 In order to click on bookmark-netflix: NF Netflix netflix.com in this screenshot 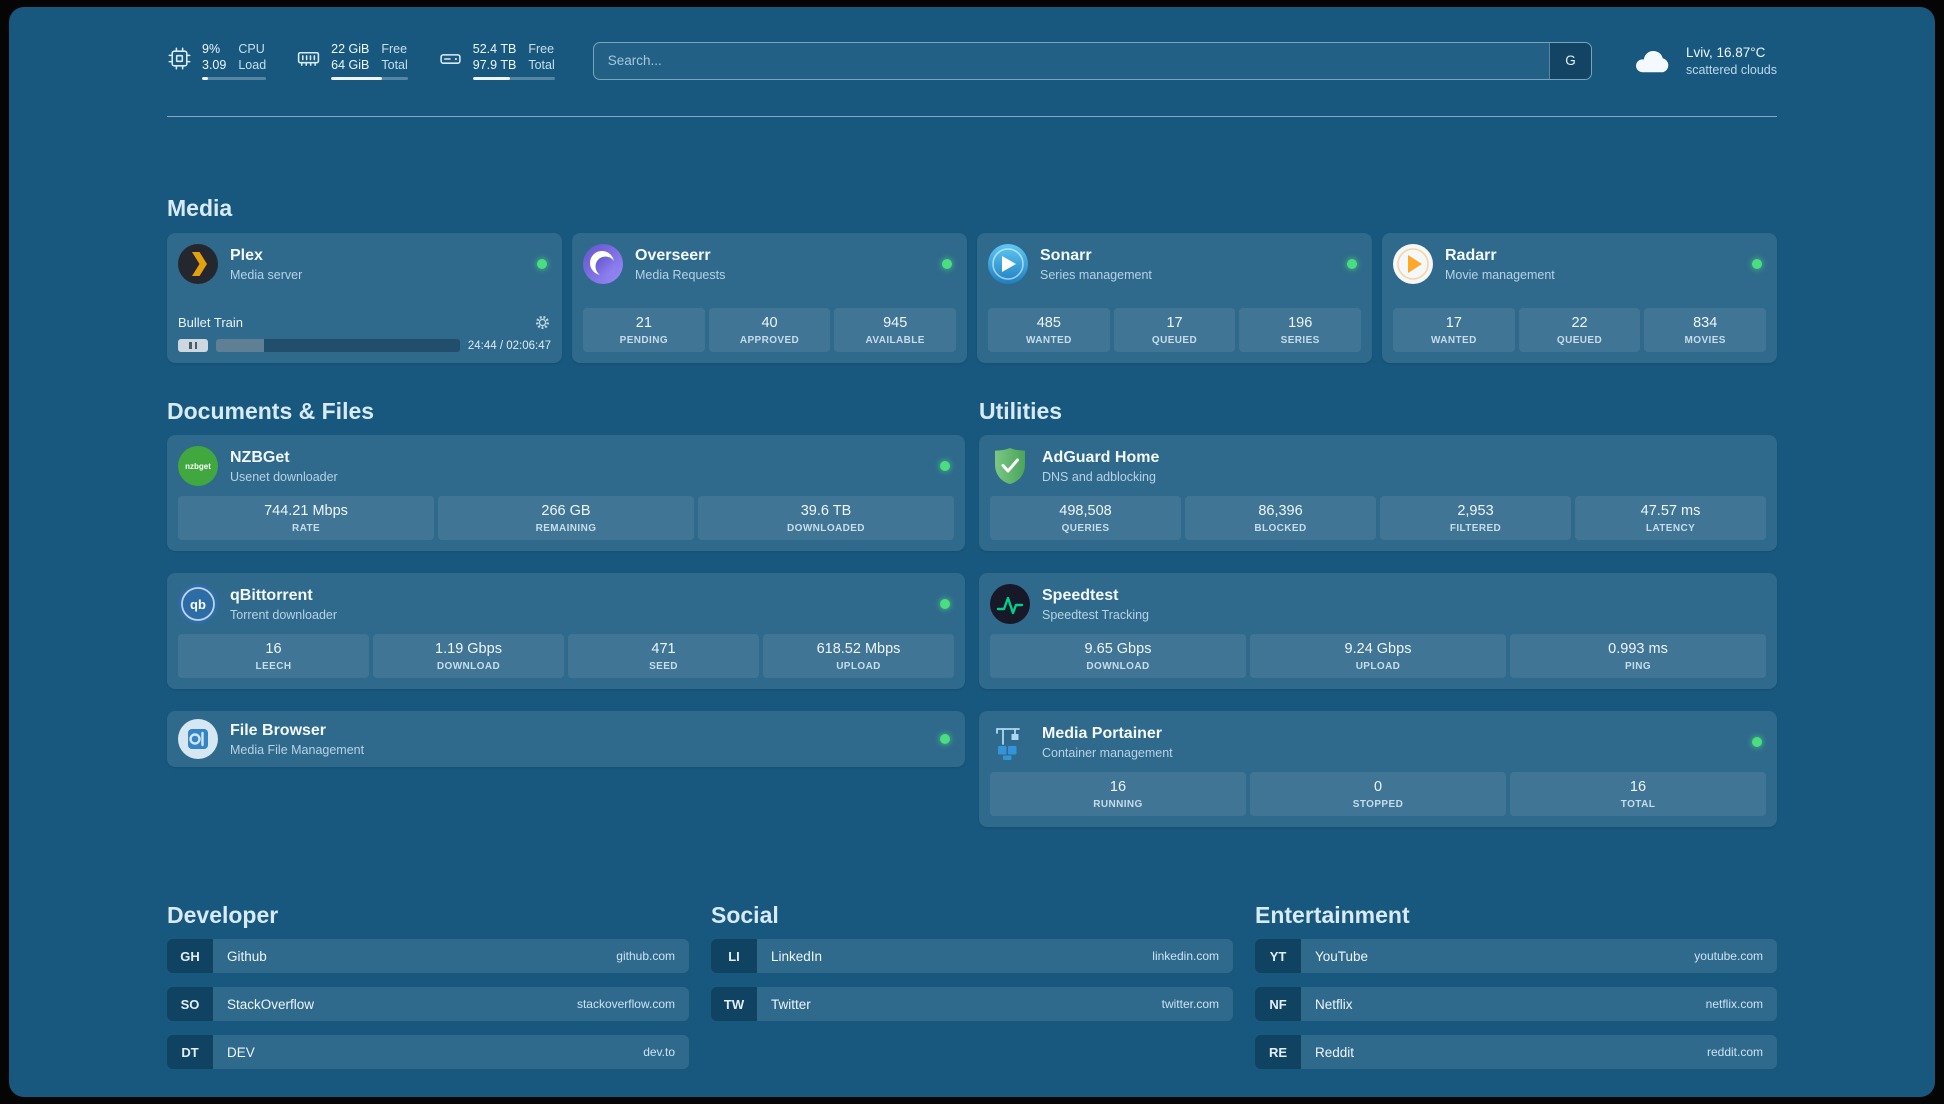, I will do `click(1516, 1004)`.